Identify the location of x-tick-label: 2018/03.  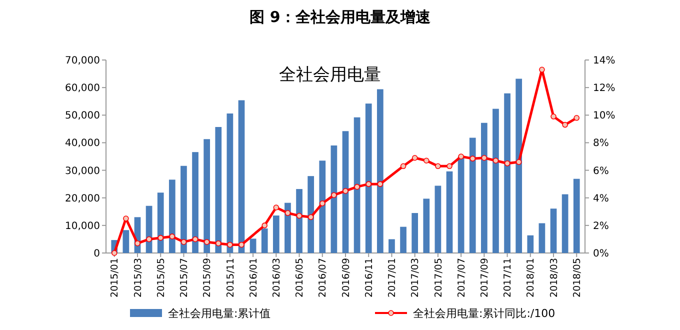
(554, 278).